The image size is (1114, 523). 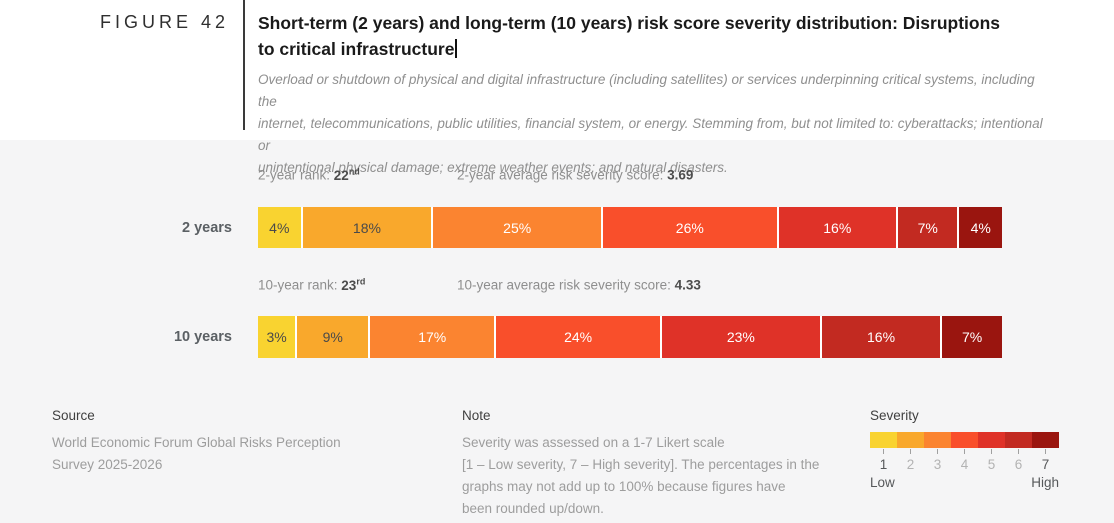 I want to click on severity-low-label: Low, so click(x=882, y=482).